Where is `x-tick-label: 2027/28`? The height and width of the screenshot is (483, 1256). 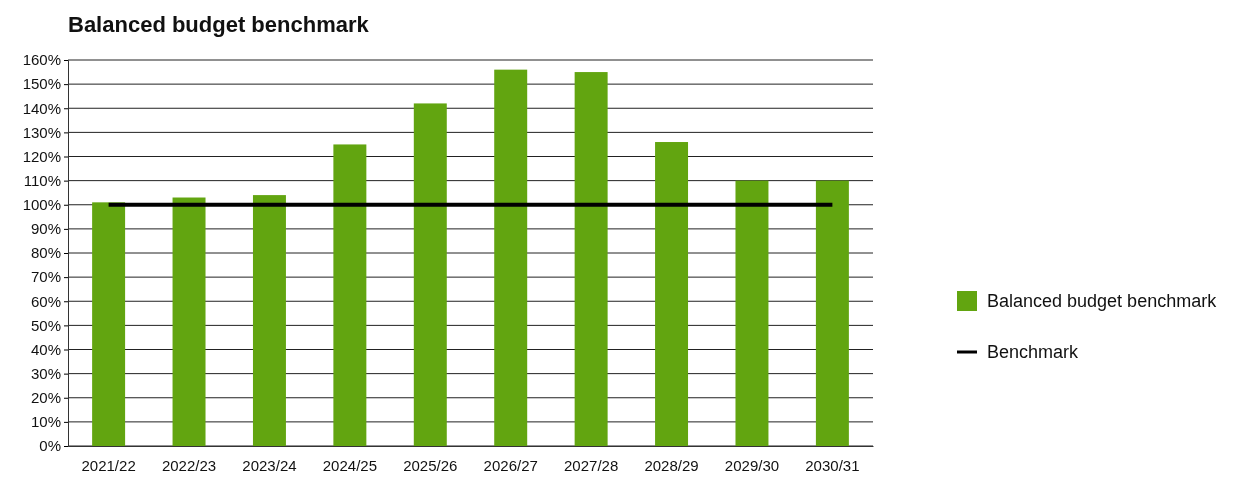 x-tick-label: 2027/28 is located at coordinates (591, 465).